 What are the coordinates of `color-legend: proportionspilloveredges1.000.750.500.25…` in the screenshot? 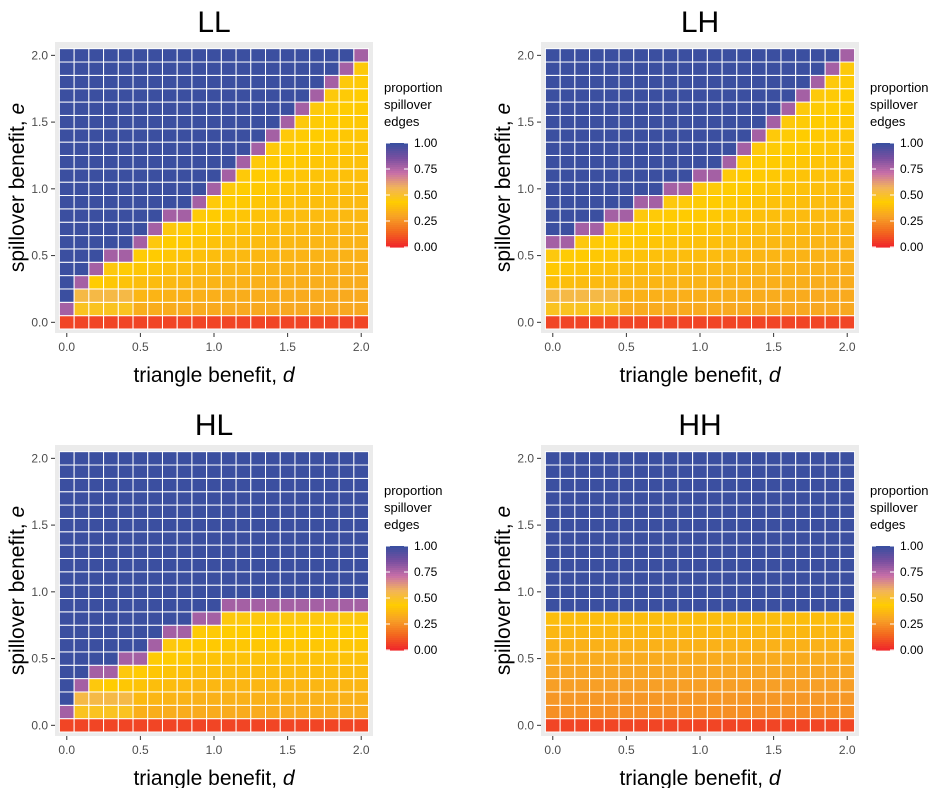 It's located at (899, 167).